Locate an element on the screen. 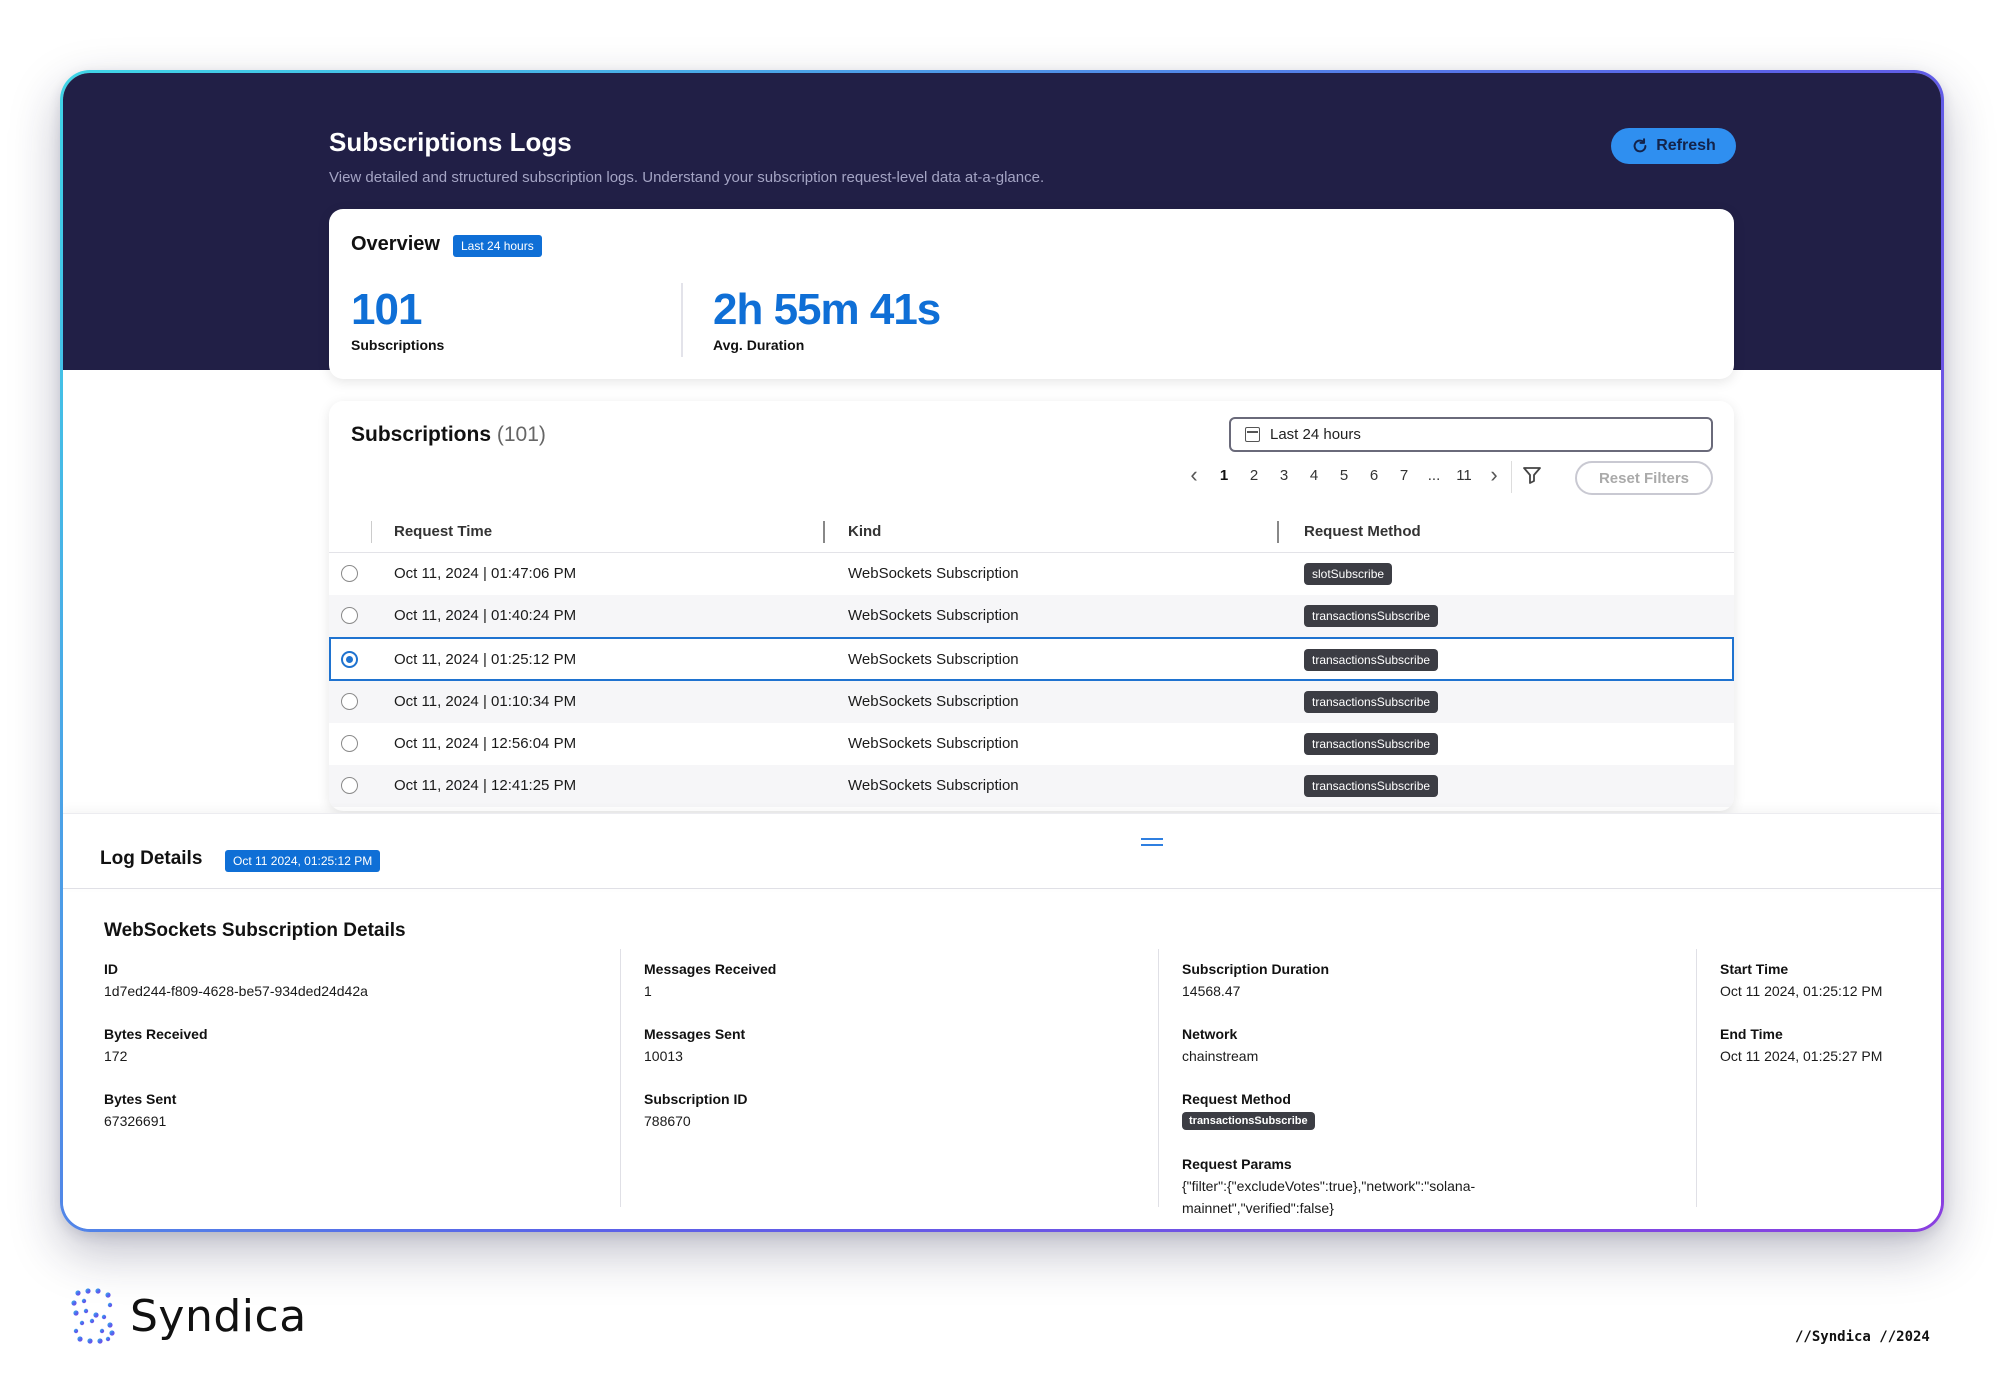 This screenshot has width=2000, height=1392. logo-text: Syndica is located at coordinates (218, 1316).